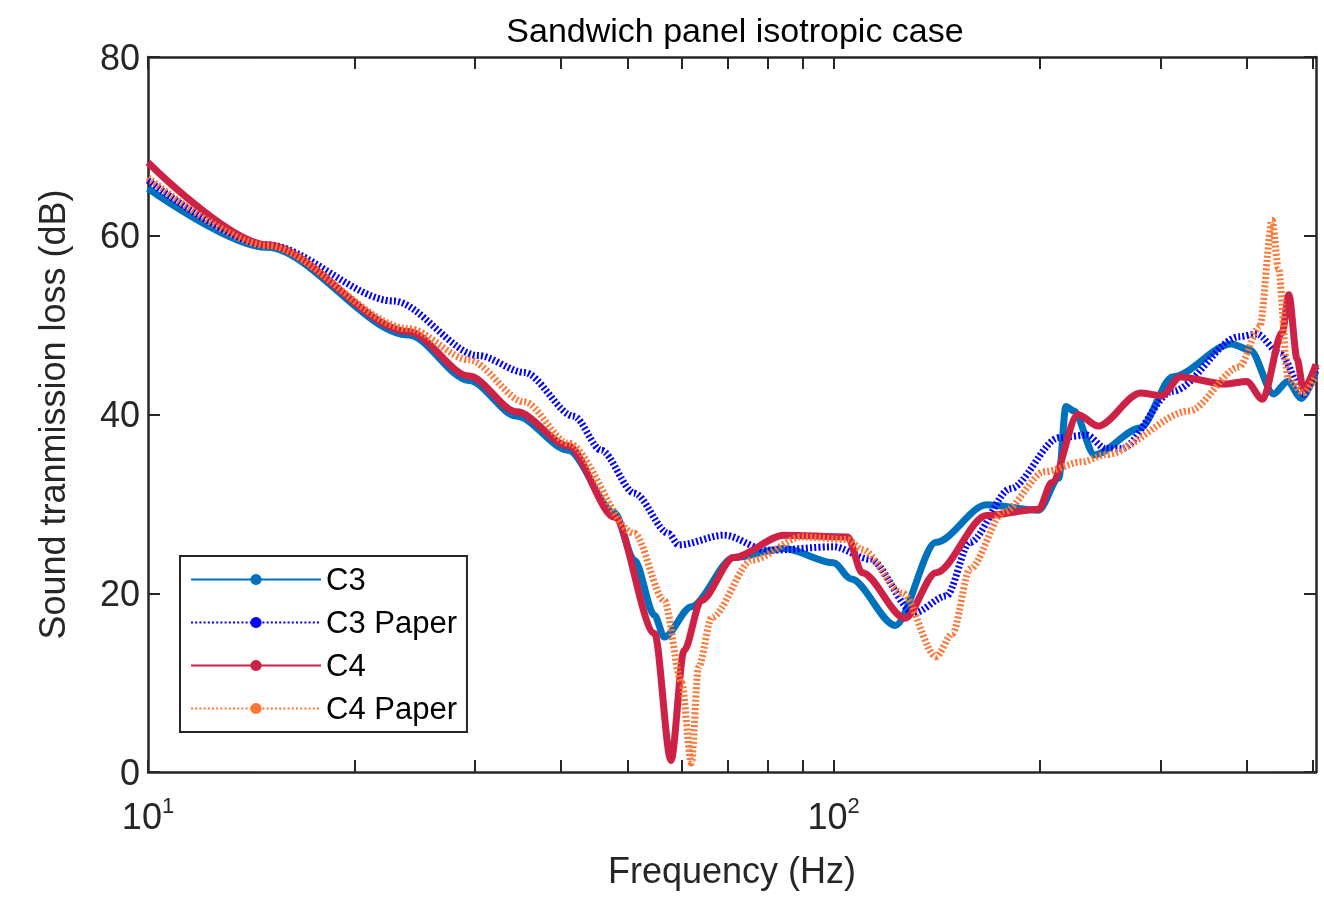 The height and width of the screenshot is (919, 1324). Describe the element at coordinates (735, 30) in the screenshot. I see `chart-title: Sandwich panel isotropic case` at that location.